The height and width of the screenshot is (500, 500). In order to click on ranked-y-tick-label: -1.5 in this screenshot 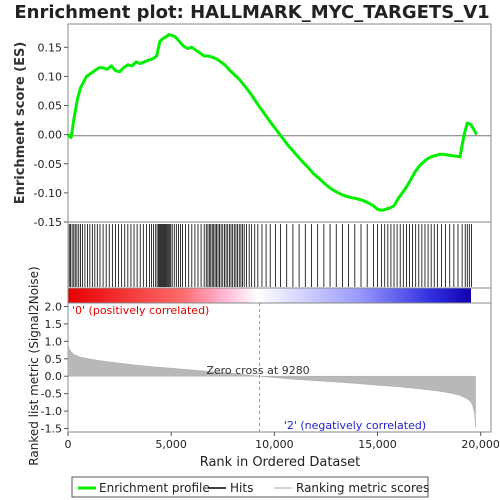, I will do `click(51, 429)`.